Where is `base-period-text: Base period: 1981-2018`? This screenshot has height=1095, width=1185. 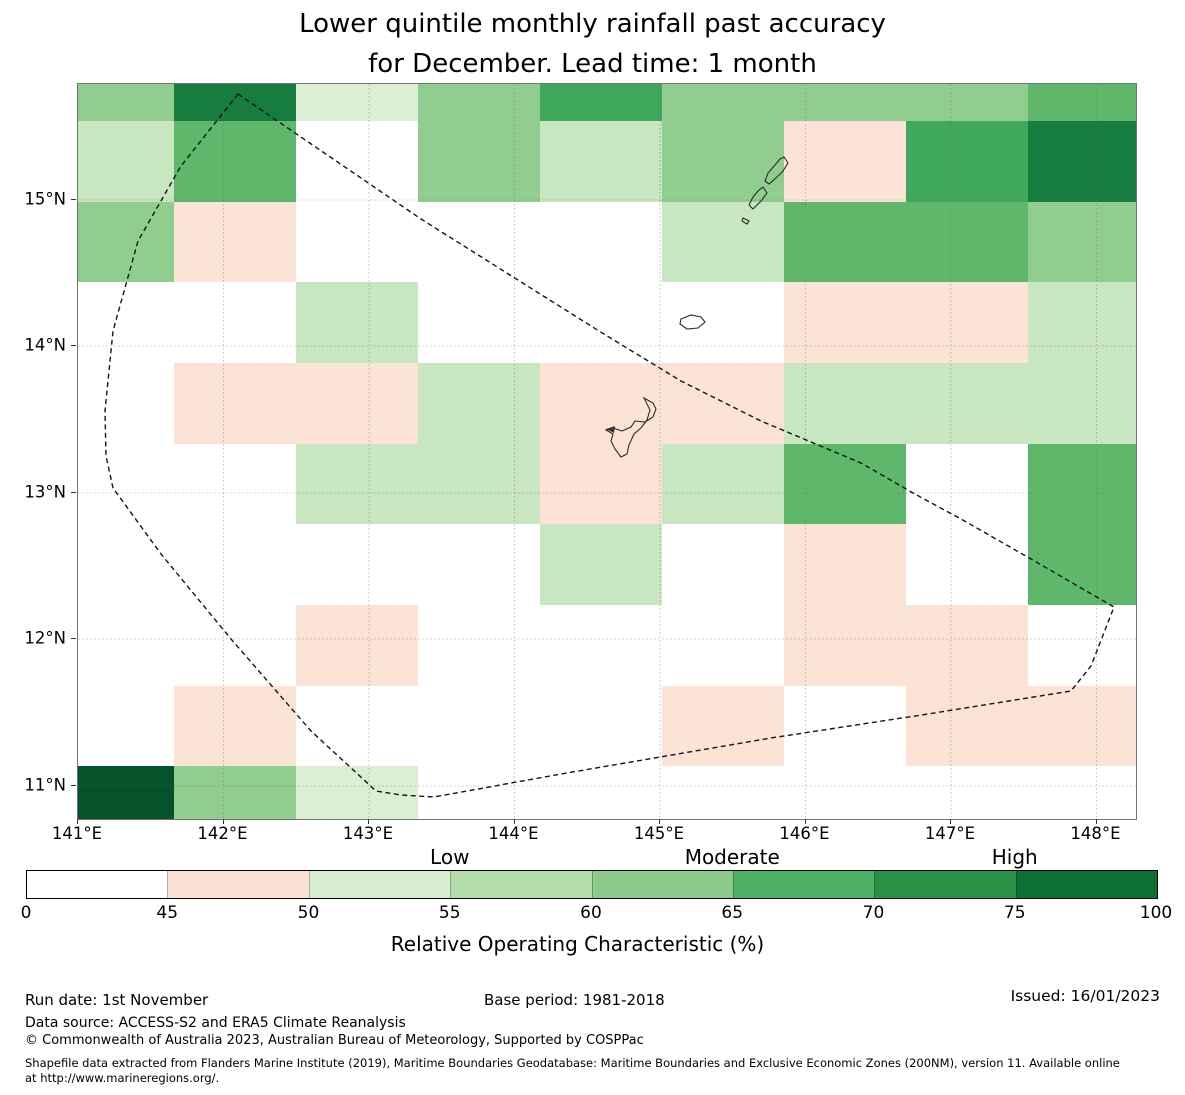 base-period-text: Base period: 1981-2018 is located at coordinates (574, 1000).